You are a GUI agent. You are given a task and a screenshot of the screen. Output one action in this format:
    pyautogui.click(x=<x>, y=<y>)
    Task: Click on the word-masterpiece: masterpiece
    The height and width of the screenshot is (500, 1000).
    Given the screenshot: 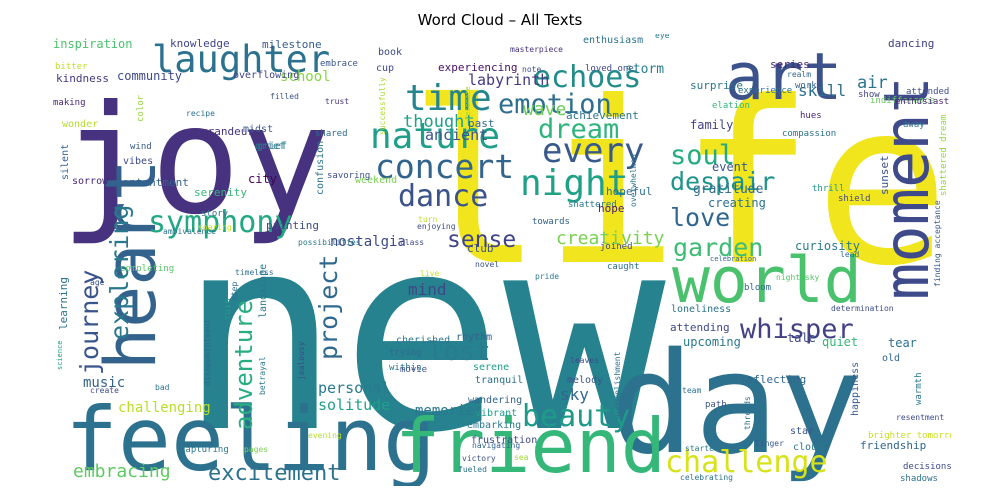 What is the action you would take?
    pyautogui.click(x=536, y=49)
    